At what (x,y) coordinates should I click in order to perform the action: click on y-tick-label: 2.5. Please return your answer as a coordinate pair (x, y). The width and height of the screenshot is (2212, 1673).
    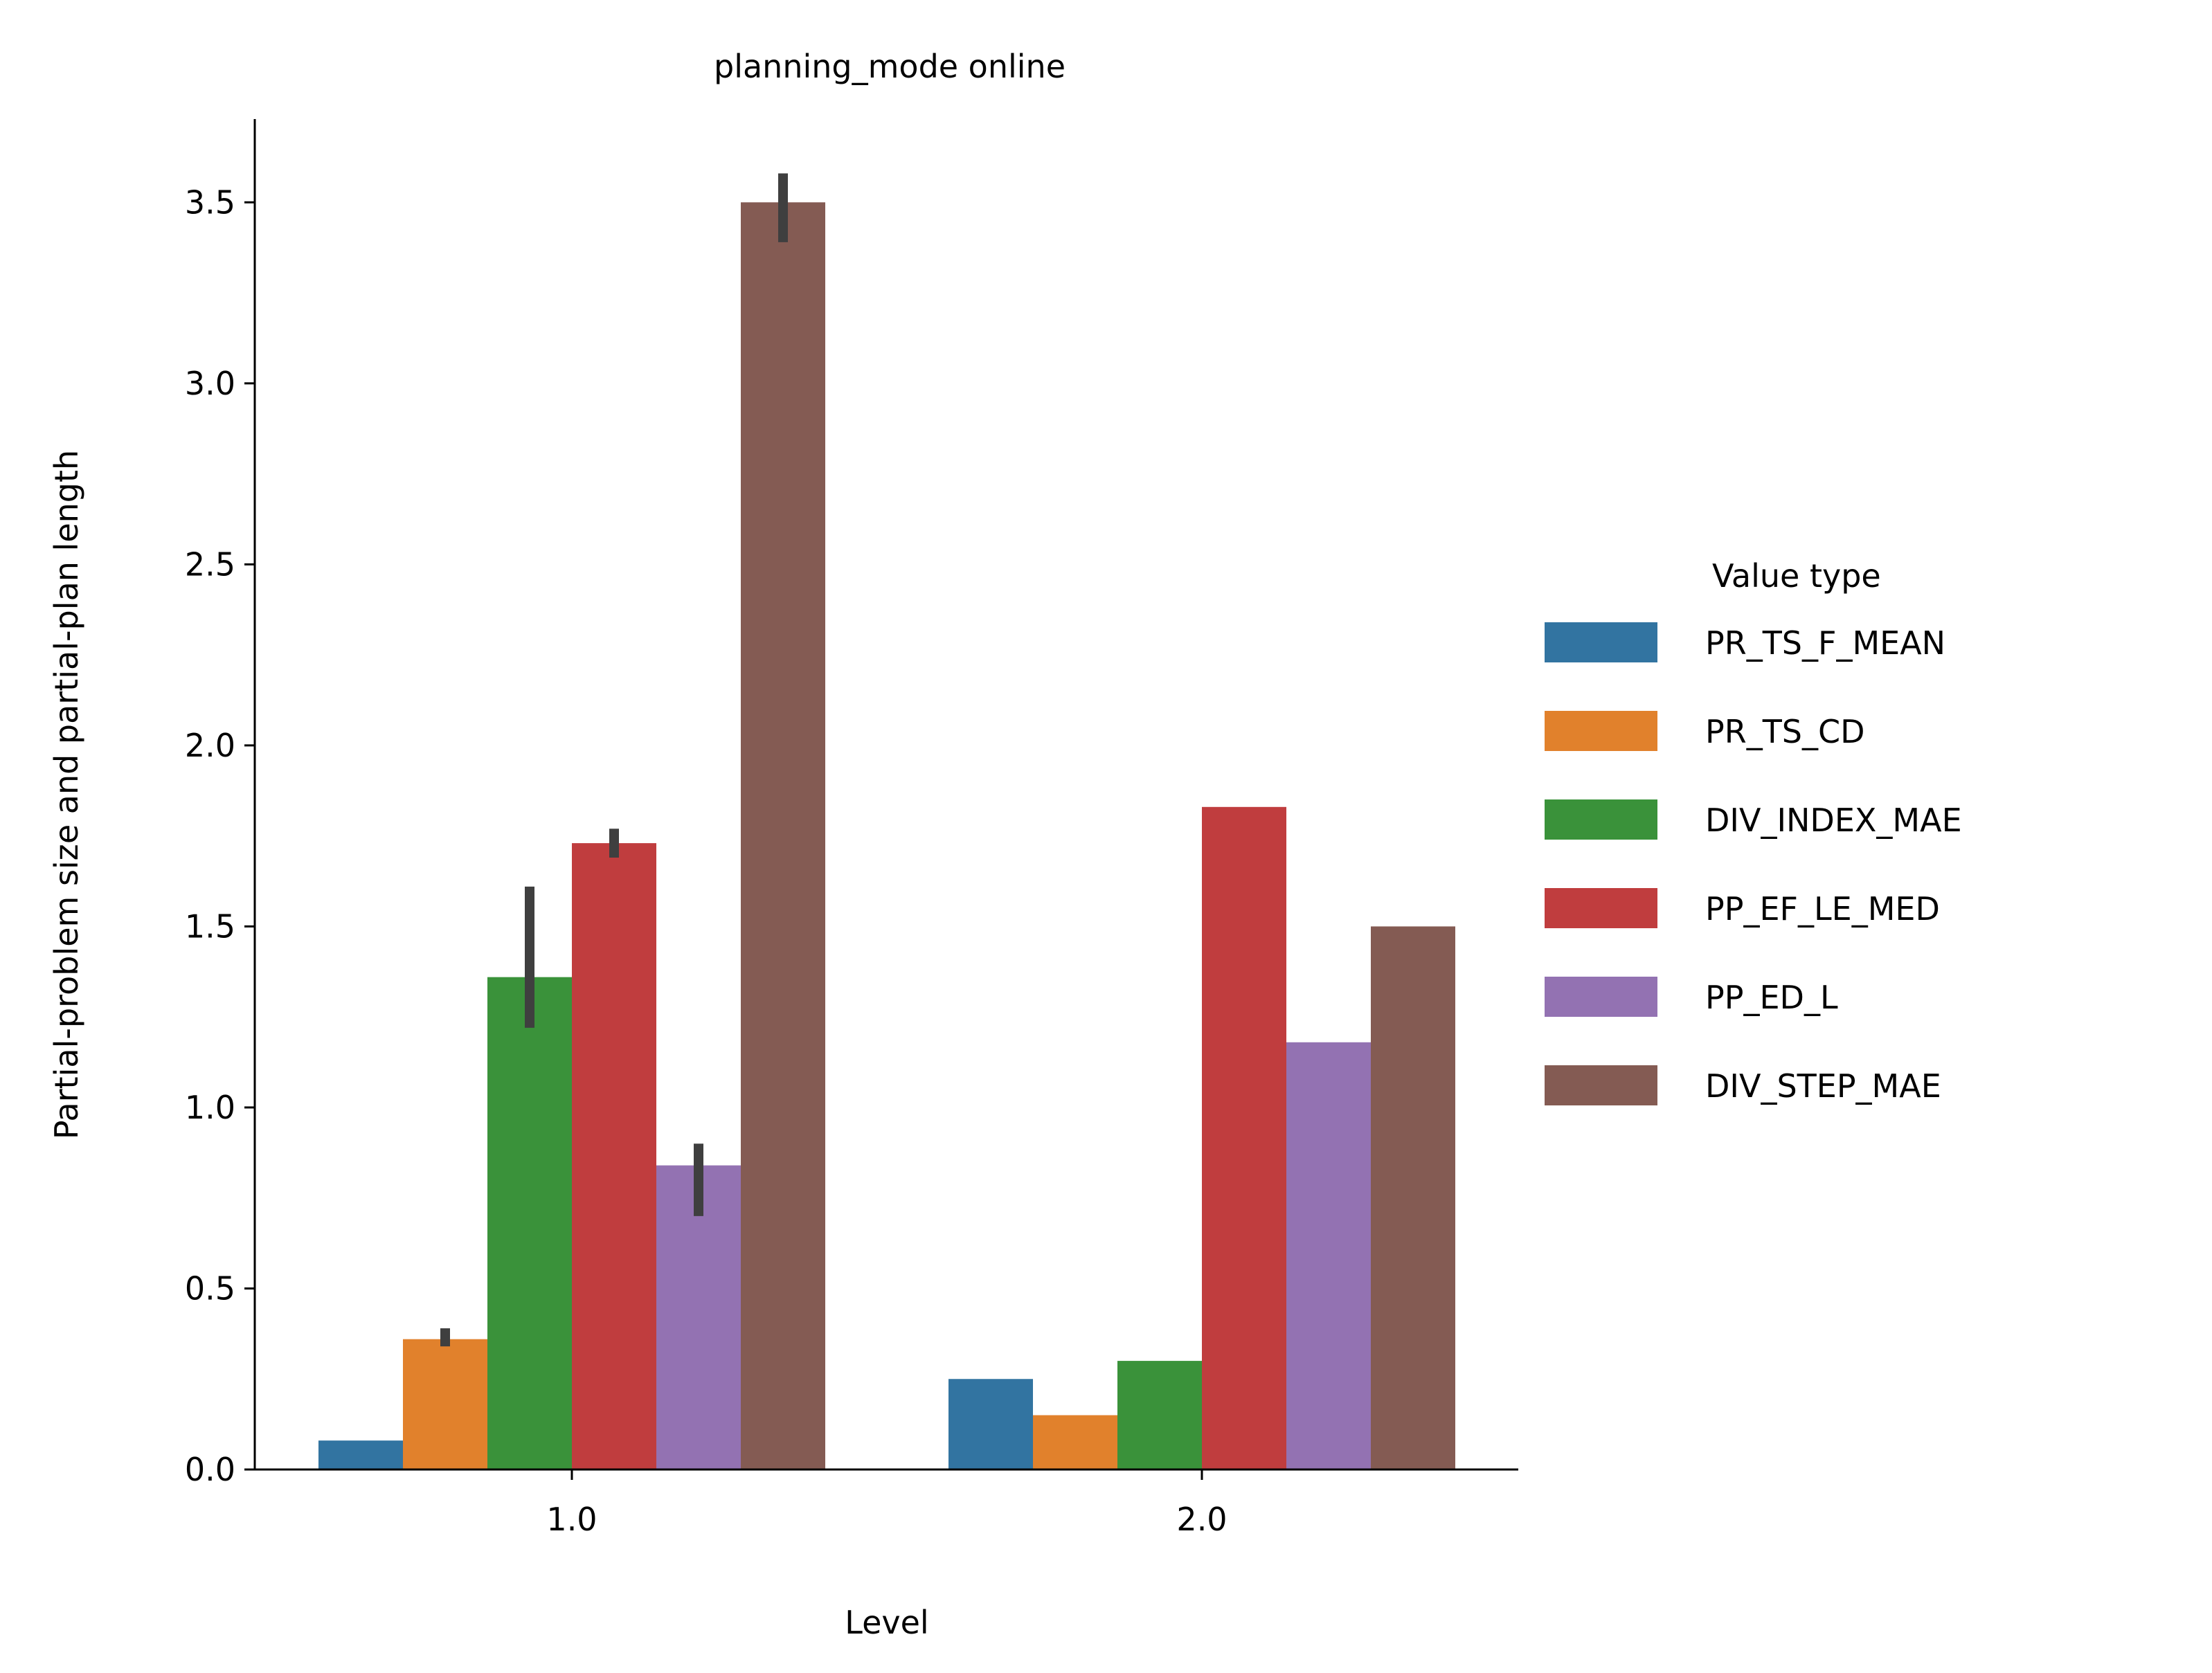
    Looking at the image, I should click on (210, 564).